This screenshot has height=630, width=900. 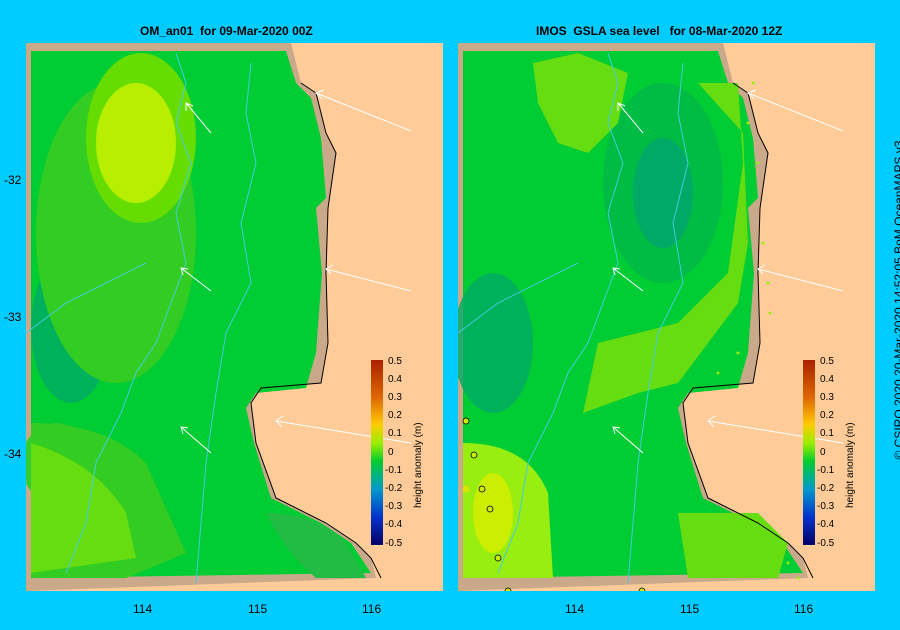 I want to click on left-panel-title: OM_an01 for 09-Mar-2020 00Z, so click(x=226, y=31).